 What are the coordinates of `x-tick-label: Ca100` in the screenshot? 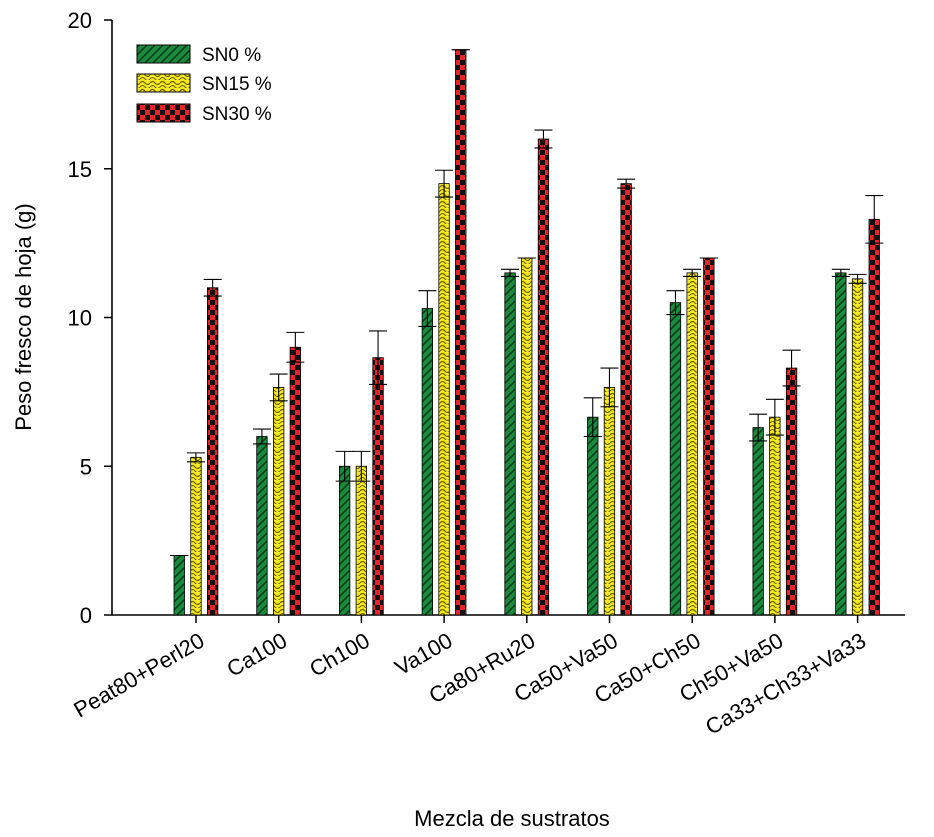 It's located at (257, 655).